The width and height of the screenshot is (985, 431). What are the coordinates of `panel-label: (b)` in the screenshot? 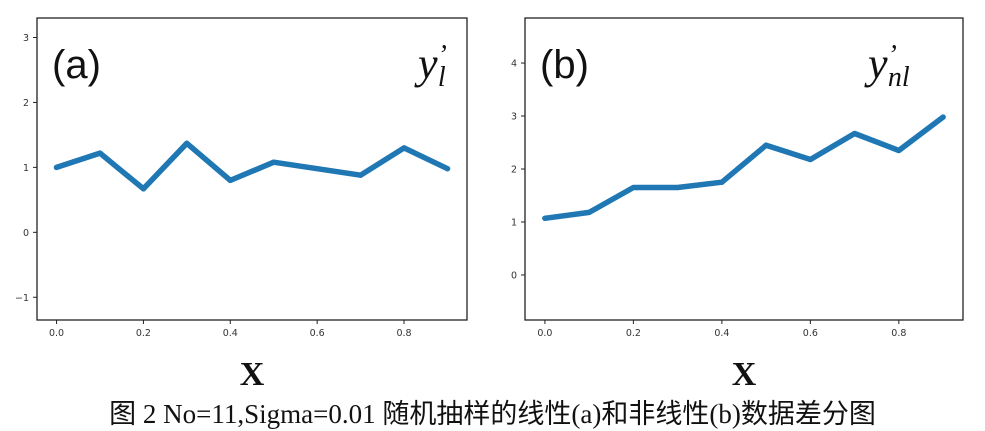 It's located at (564, 65).